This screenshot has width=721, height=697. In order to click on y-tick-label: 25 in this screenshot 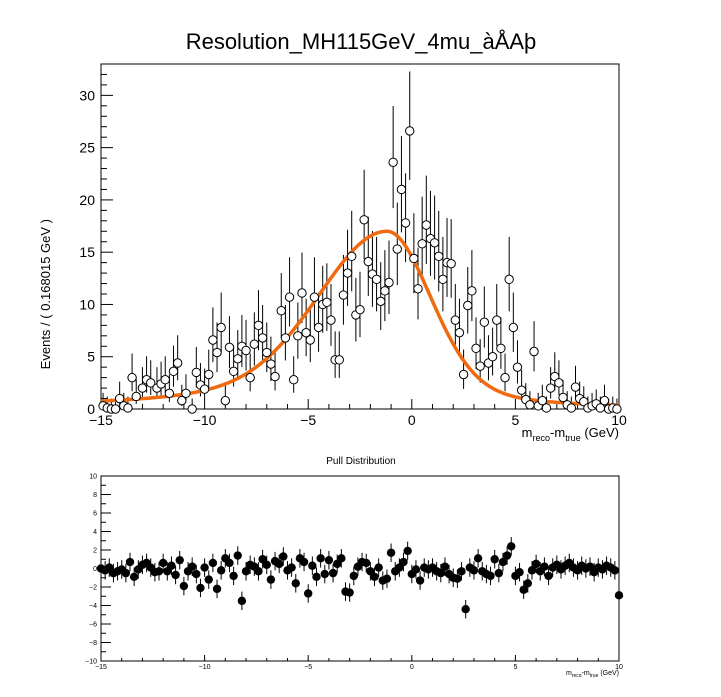, I will do `click(87, 148)`.